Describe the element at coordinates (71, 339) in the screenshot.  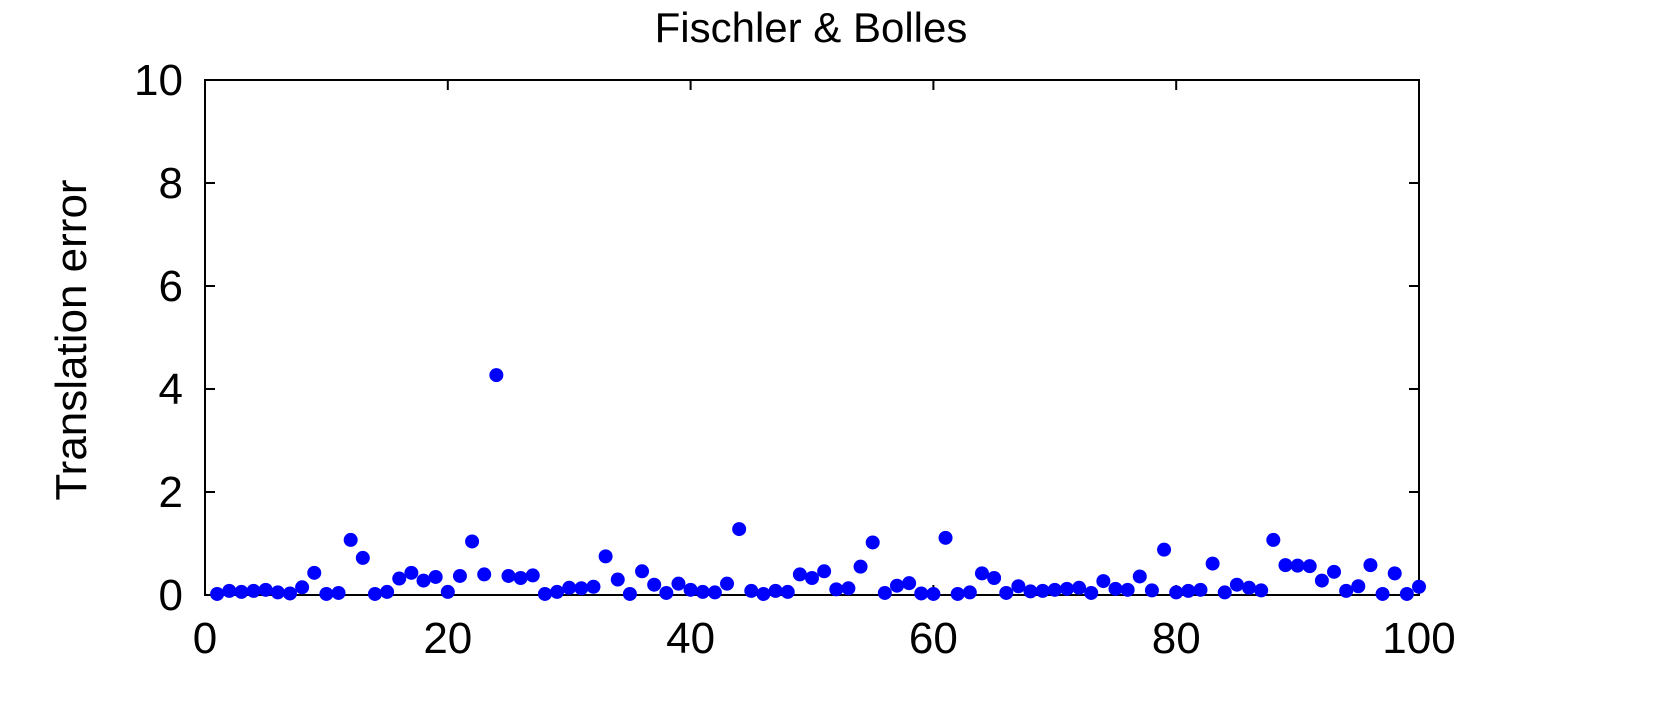
I see `y-axis-label: Translation error` at that location.